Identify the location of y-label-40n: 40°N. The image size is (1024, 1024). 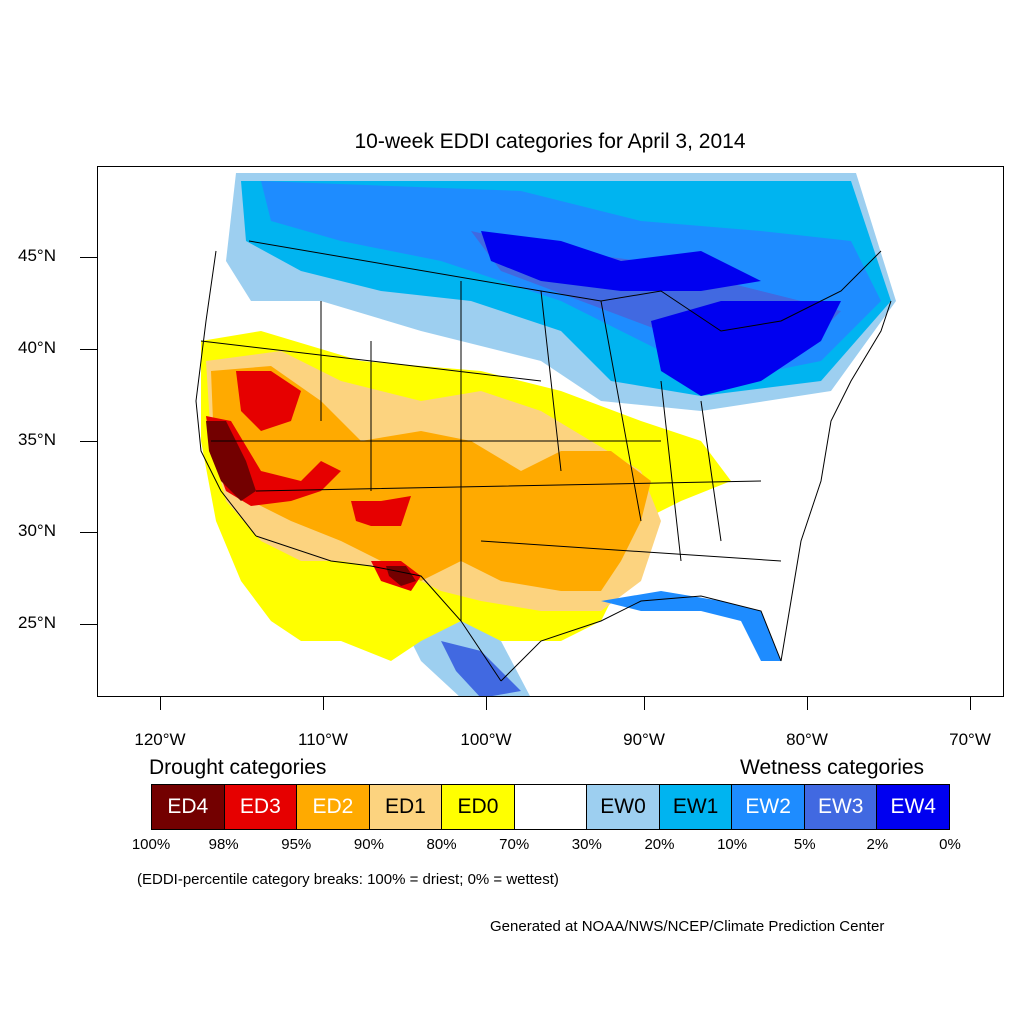
(37, 347).